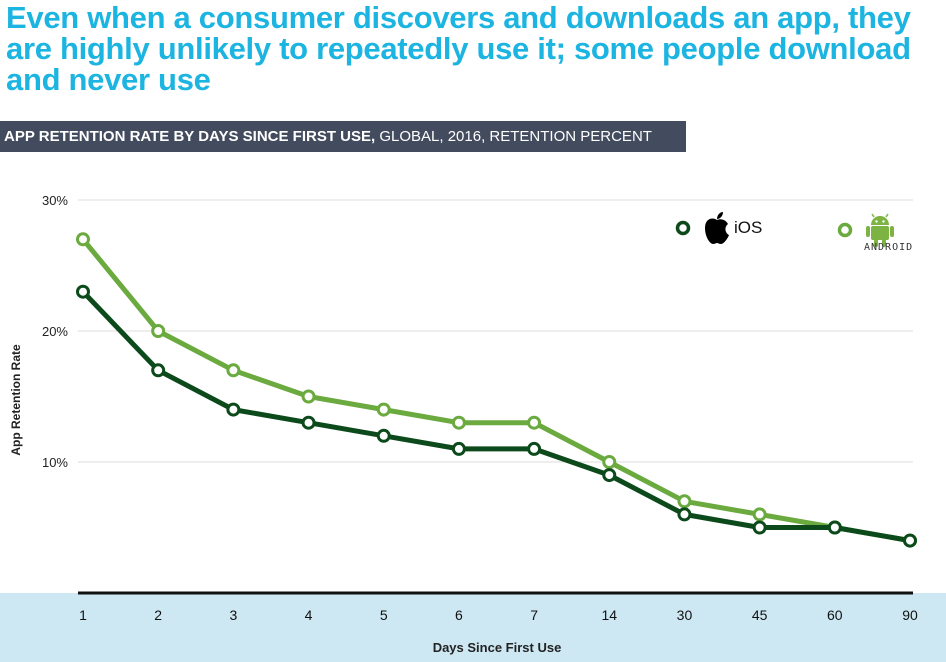  Describe the element at coordinates (910, 615) in the screenshot. I see `x-tick-label: 90` at that location.